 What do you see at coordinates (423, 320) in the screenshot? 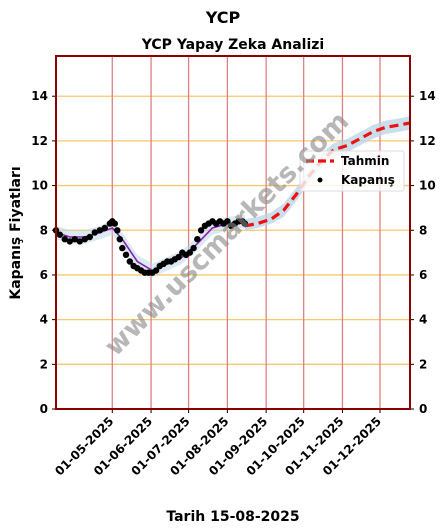
I see `y-tick-label-right: 4` at bounding box center [423, 320].